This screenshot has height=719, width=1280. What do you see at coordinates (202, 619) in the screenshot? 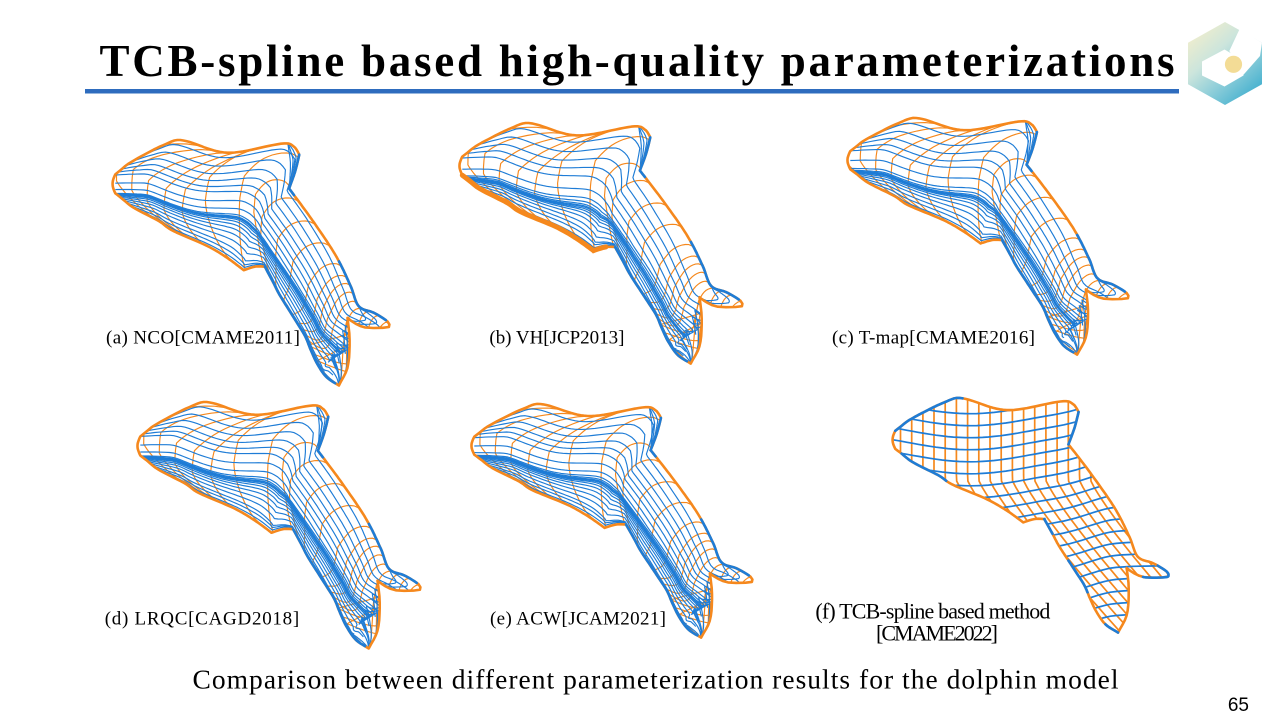
I see `svg-text: (d) LRQC[CAGD2018]` at bounding box center [202, 619].